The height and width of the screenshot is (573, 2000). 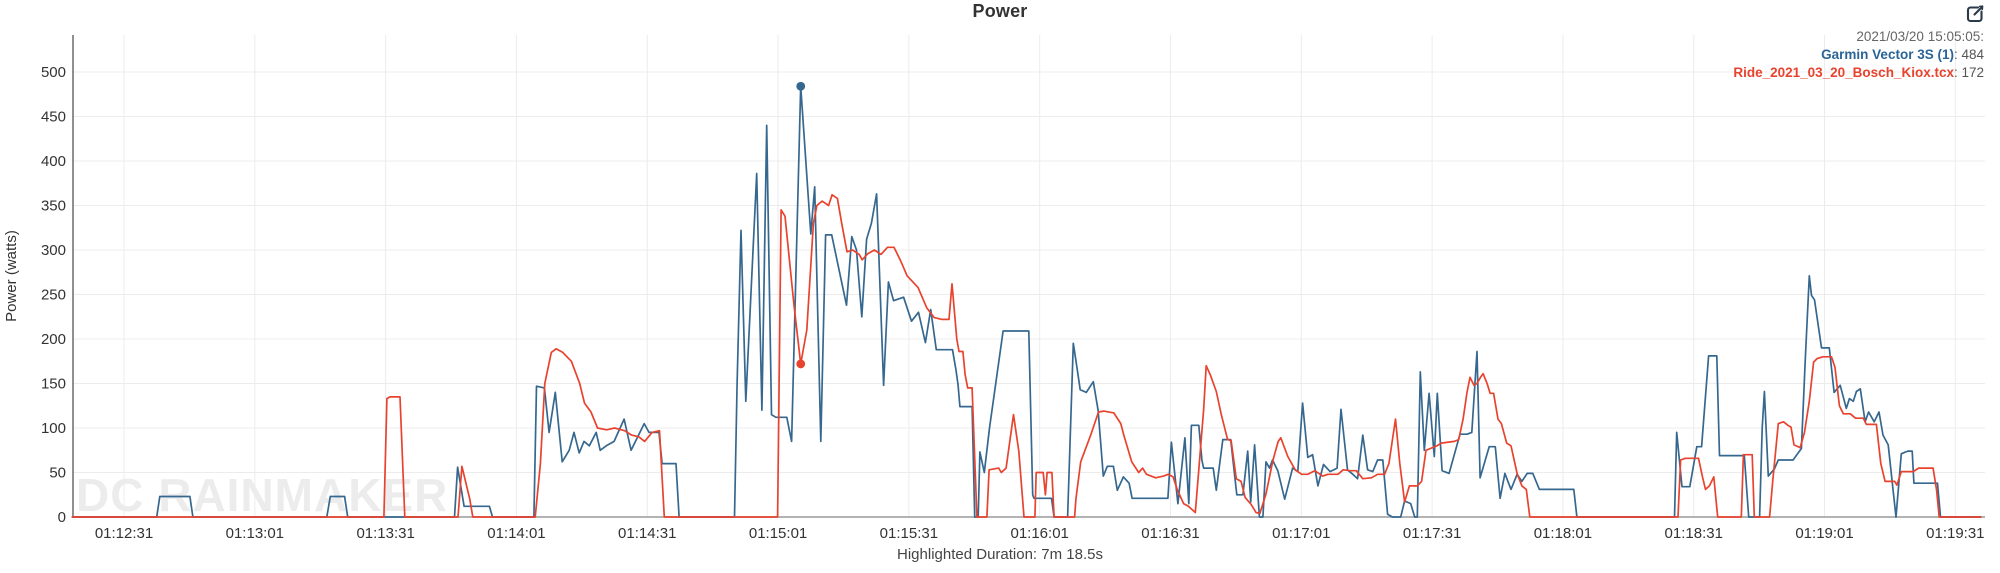 What do you see at coordinates (124, 533) in the screenshot?
I see `x-tick-label: 01:12:31` at bounding box center [124, 533].